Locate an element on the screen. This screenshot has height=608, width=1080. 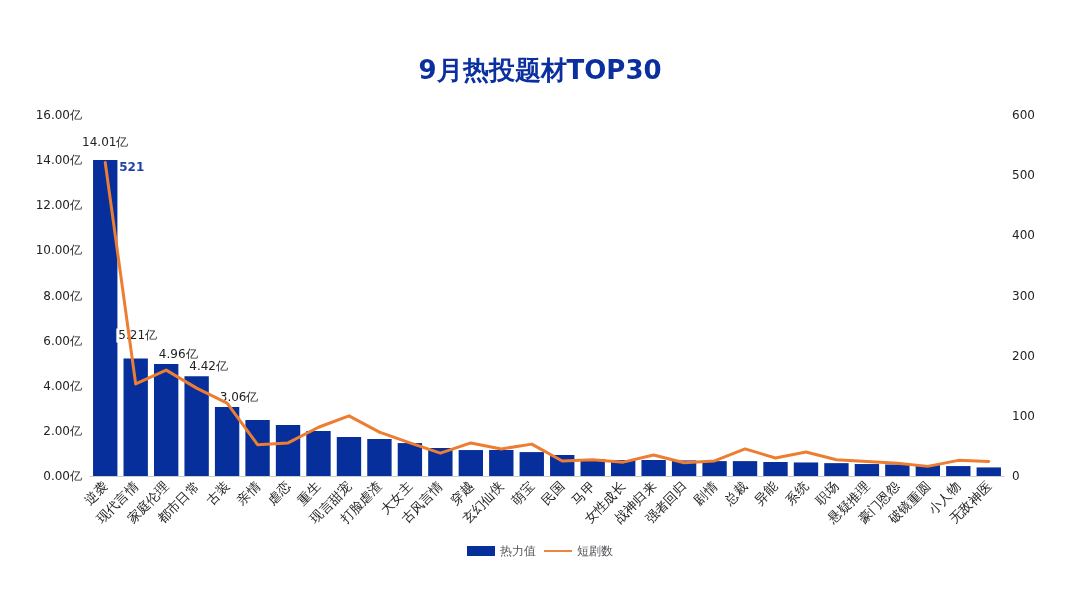
y-tick-label: 6.00亿 is located at coordinates (62, 340).